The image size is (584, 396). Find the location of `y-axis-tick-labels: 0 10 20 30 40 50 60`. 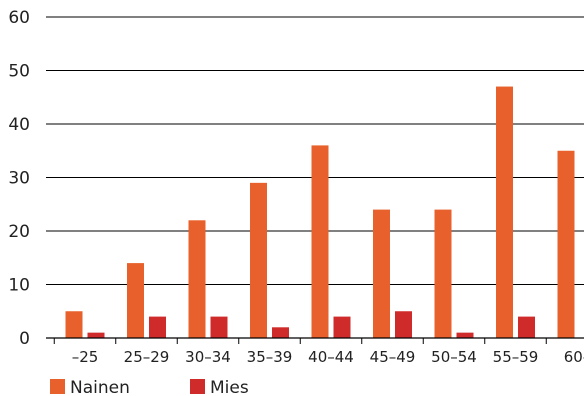

y-axis-tick-labels: 0 10 20 30 40 50 60 is located at coordinates (19, 178).